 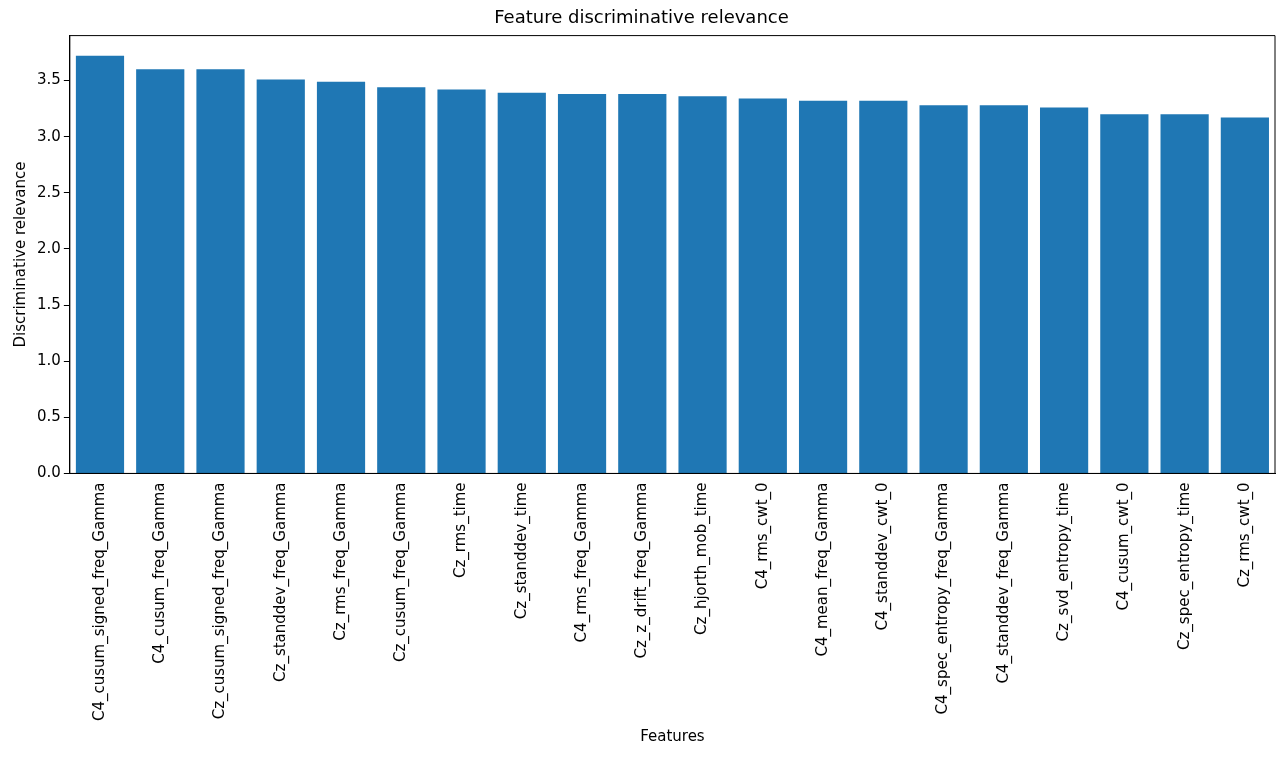 I want to click on y-tick-label: 1.5, so click(x=49, y=303).